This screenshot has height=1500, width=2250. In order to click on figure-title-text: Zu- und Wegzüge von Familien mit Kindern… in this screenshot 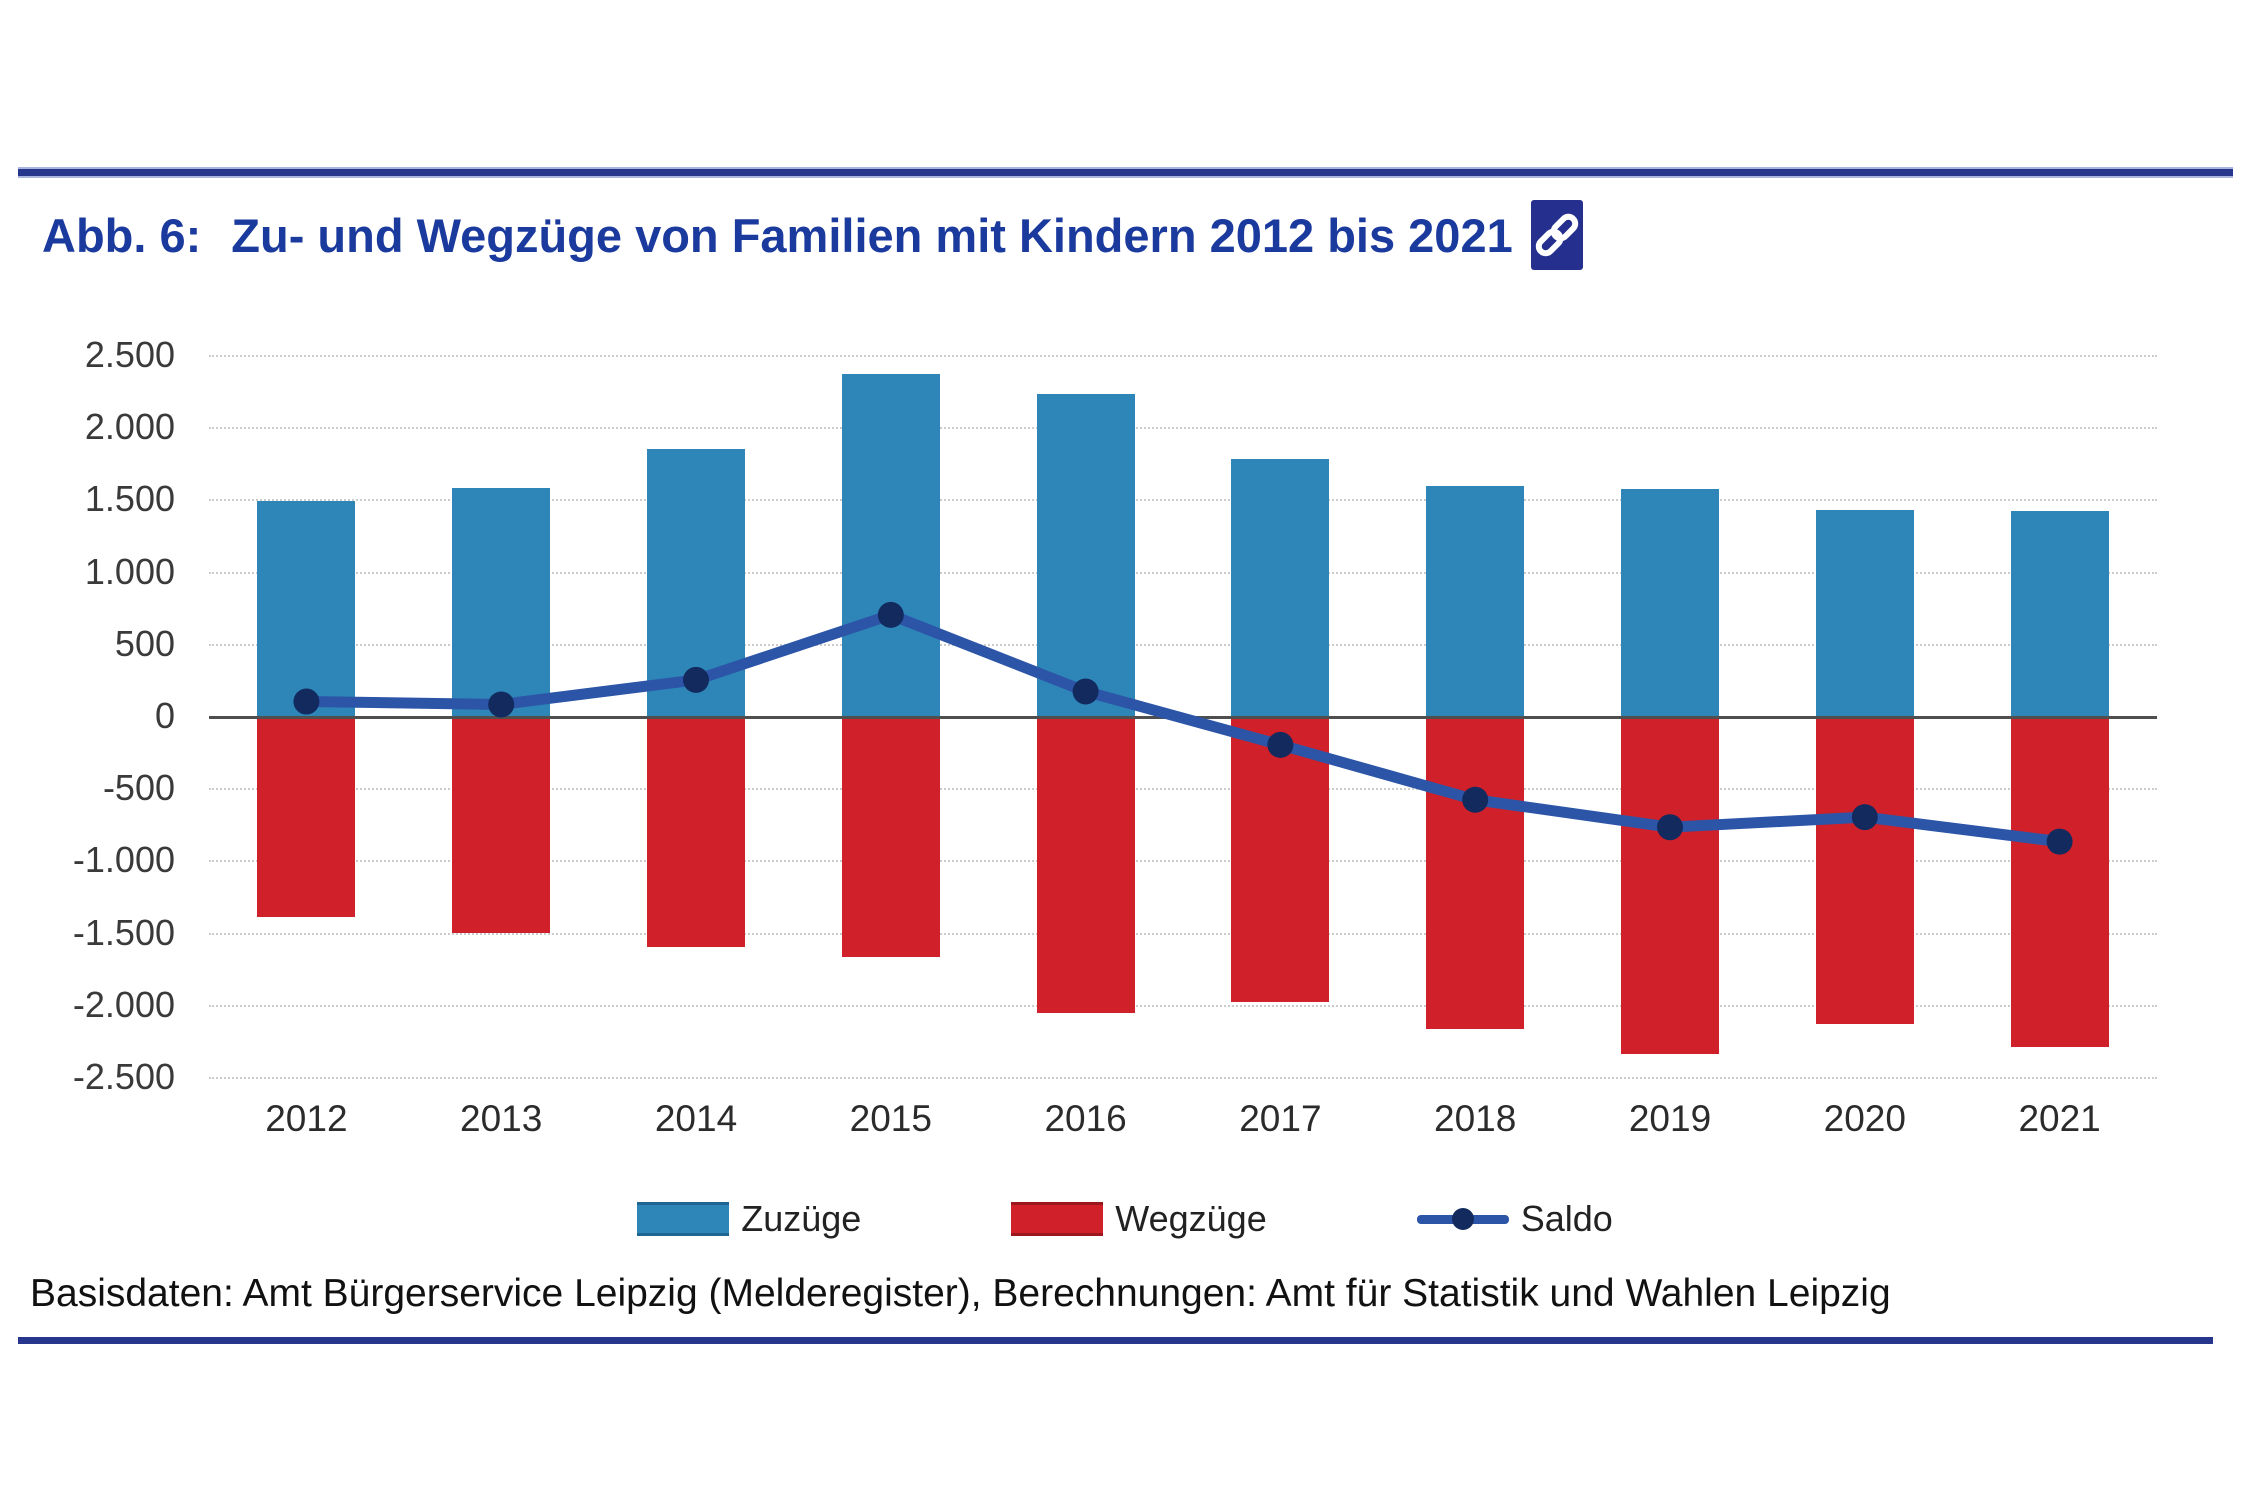, I will do `click(872, 235)`.